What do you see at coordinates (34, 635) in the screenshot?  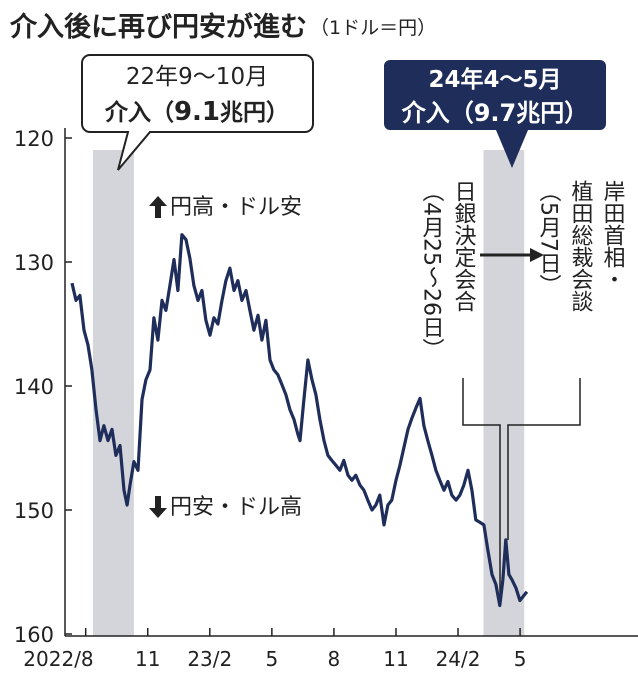 I see `y-tick-label: 160` at bounding box center [34, 635].